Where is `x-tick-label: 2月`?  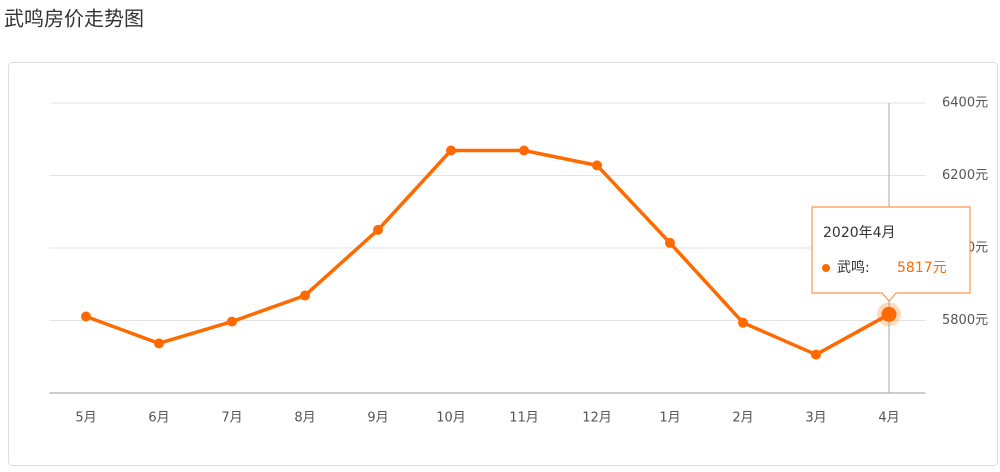 x-tick-label: 2月 is located at coordinates (742, 418).